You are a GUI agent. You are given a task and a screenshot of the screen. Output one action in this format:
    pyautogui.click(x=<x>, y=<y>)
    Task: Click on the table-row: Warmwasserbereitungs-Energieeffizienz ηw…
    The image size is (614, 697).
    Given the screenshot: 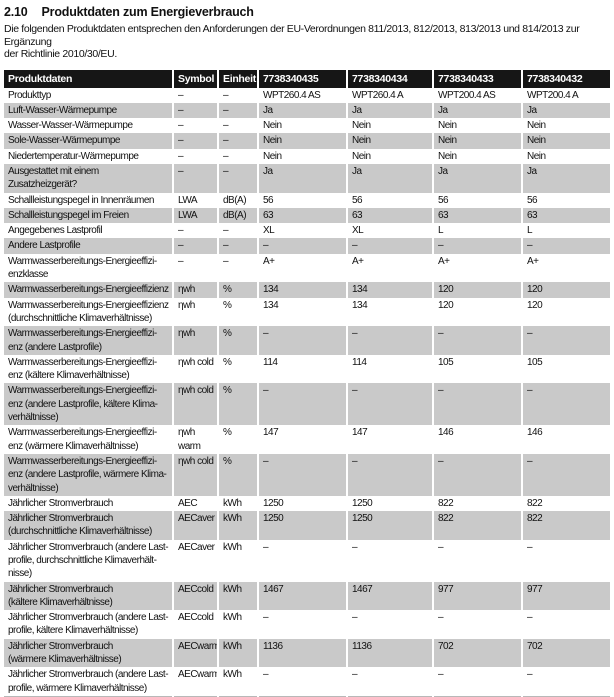 What is the action you would take?
    pyautogui.click(x=307, y=290)
    